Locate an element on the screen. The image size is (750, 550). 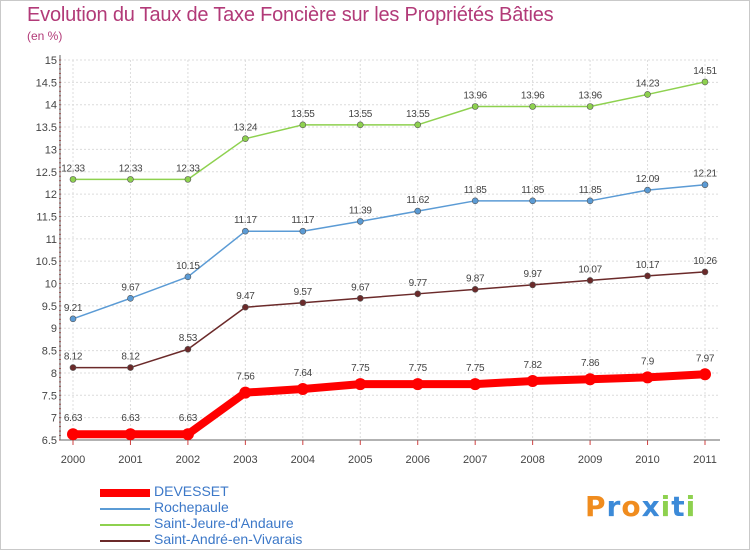
data-label: 9.47 is located at coordinates (245, 296).